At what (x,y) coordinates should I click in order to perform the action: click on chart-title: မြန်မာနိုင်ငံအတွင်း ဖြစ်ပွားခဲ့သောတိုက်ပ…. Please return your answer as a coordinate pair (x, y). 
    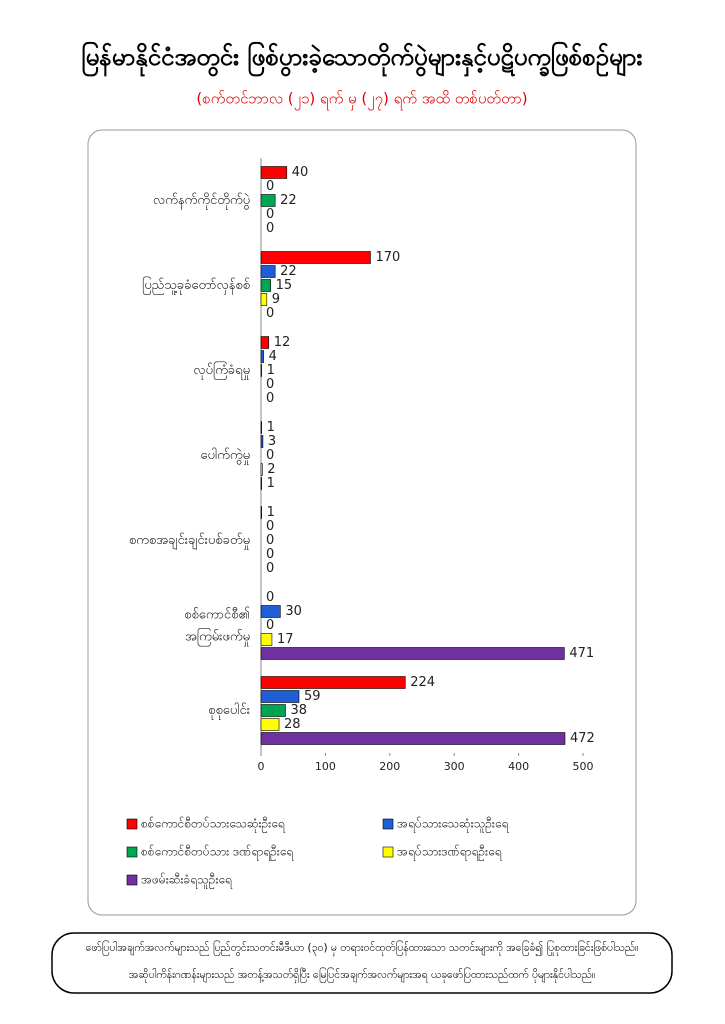
    Looking at the image, I should click on (362, 59).